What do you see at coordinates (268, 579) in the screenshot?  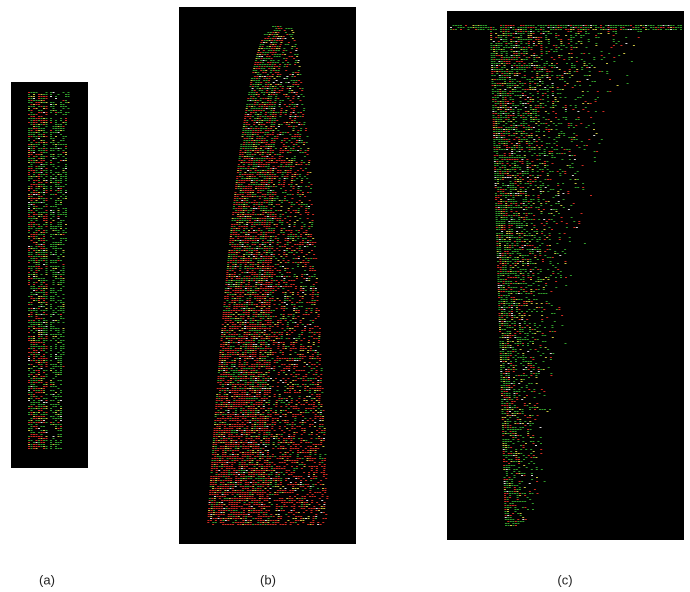 I see `panel-label: (b)` at bounding box center [268, 579].